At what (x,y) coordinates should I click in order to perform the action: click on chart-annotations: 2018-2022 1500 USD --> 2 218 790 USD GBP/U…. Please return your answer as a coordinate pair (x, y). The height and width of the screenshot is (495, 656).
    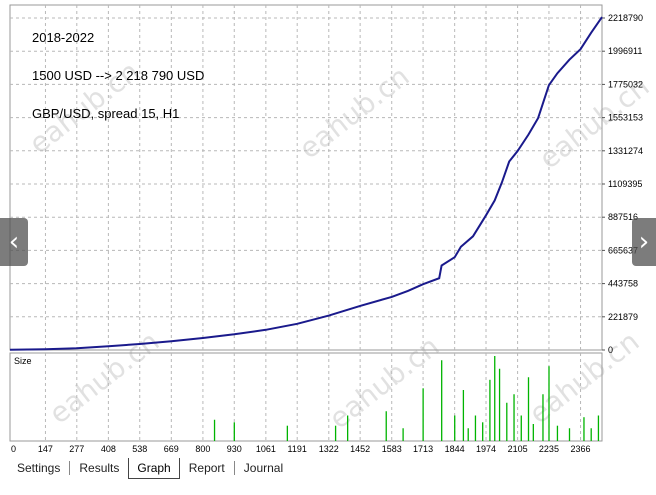
    Looking at the image, I should click on (118, 75).